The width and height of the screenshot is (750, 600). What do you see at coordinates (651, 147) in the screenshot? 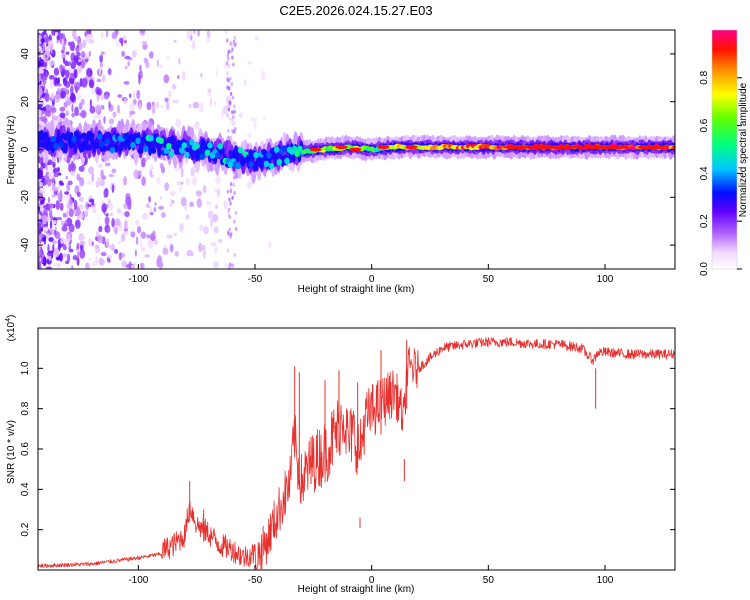
I see `ridge-peak` at bounding box center [651, 147].